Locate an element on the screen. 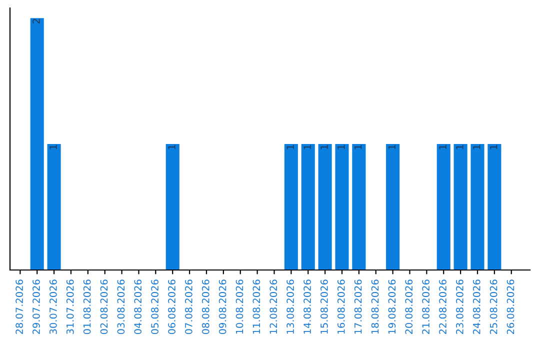  x-tick-label: 03.08.2026 is located at coordinates (121, 307).